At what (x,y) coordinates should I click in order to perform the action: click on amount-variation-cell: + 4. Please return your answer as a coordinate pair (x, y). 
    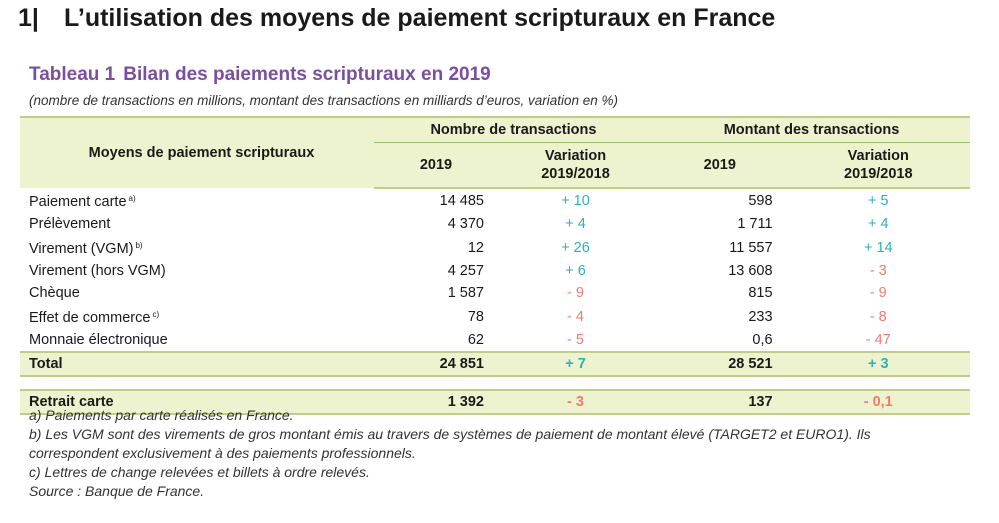
    Looking at the image, I should click on (878, 224).